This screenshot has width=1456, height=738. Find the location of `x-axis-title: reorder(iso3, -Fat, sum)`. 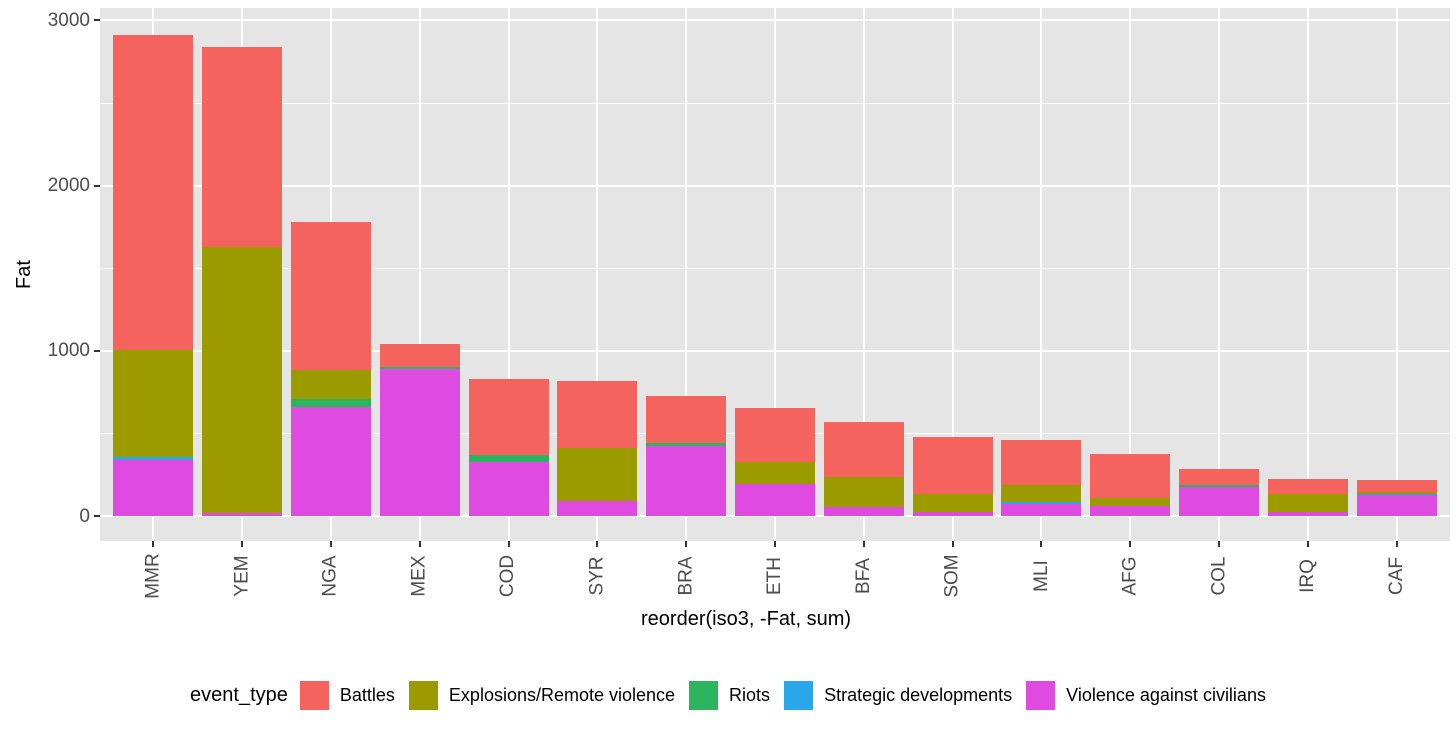

x-axis-title: reorder(iso3, -Fat, sum) is located at coordinates (746, 619).